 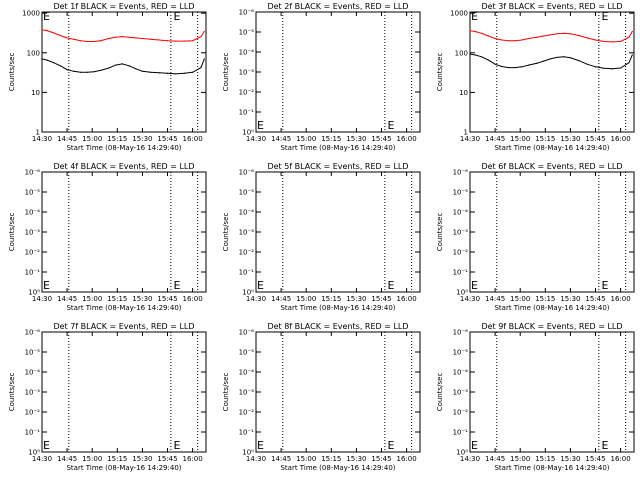 I want to click on y-tick-label: 1, so click(x=466, y=133).